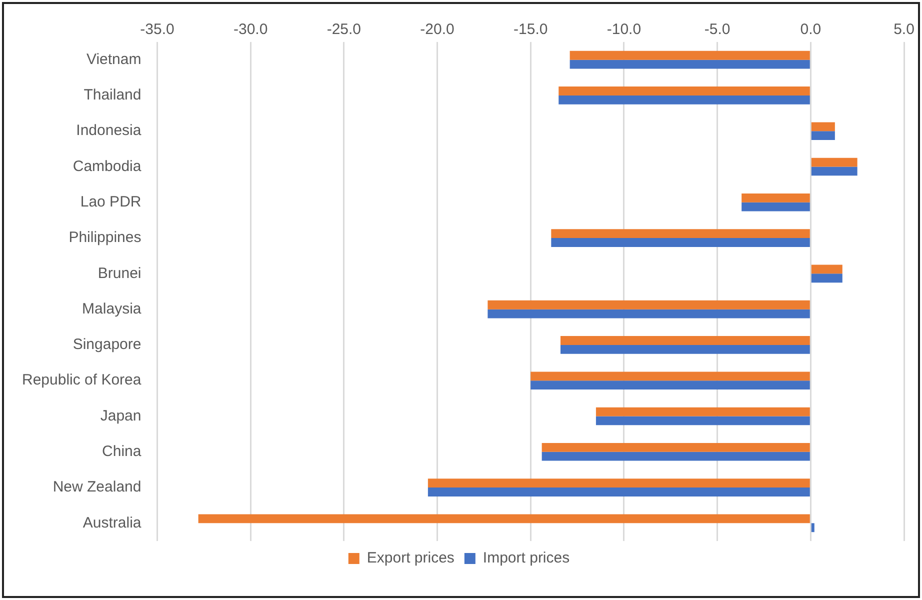 This screenshot has height=600, width=922. Describe the element at coordinates (109, 131) in the screenshot. I see `y-tick-label: Indonesia` at that location.